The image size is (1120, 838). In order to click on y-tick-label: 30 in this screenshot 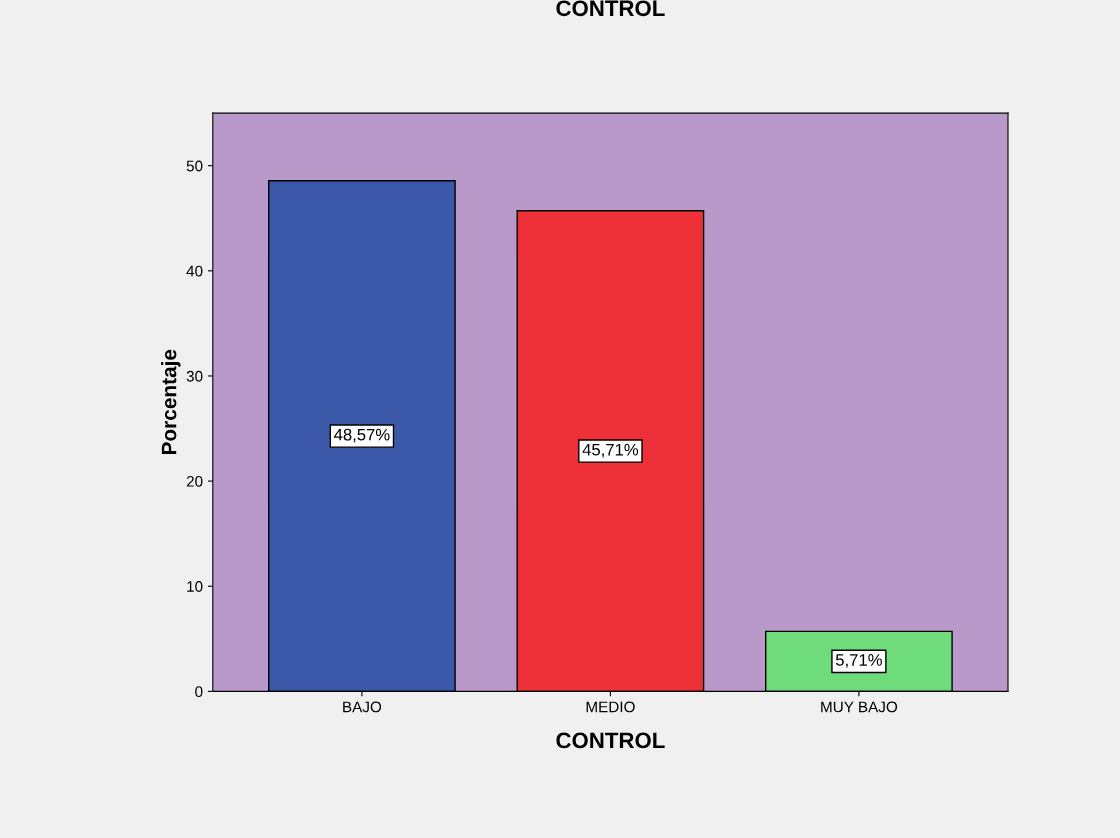, I will do `click(194, 376)`.